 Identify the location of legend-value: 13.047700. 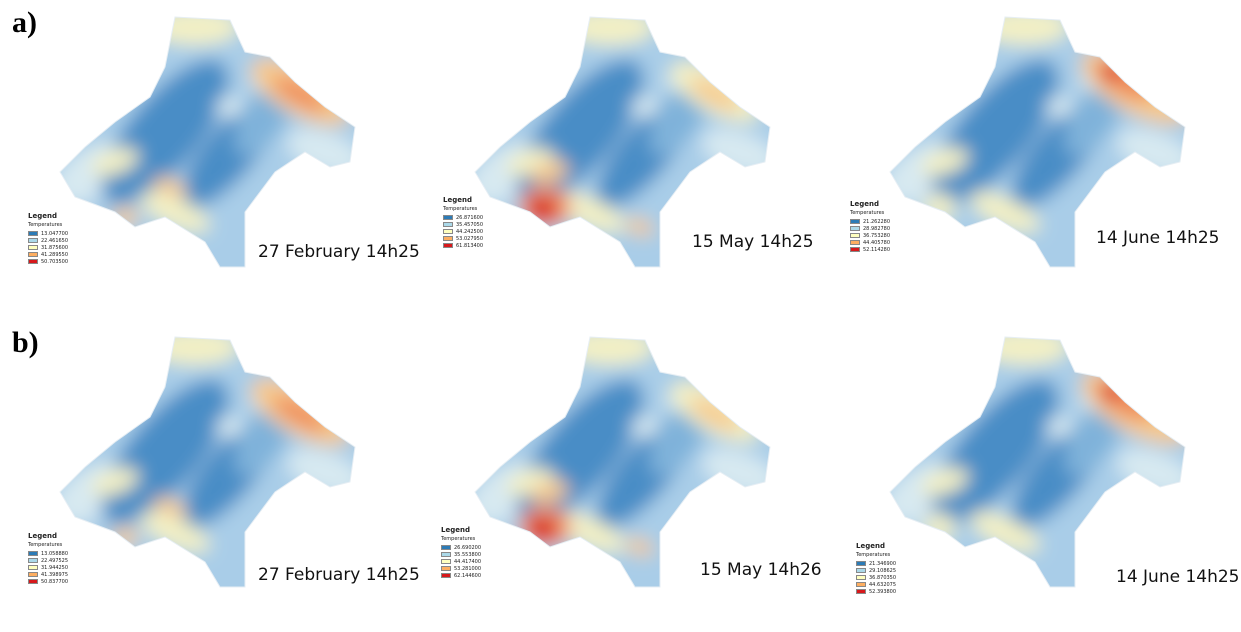
(55, 233).